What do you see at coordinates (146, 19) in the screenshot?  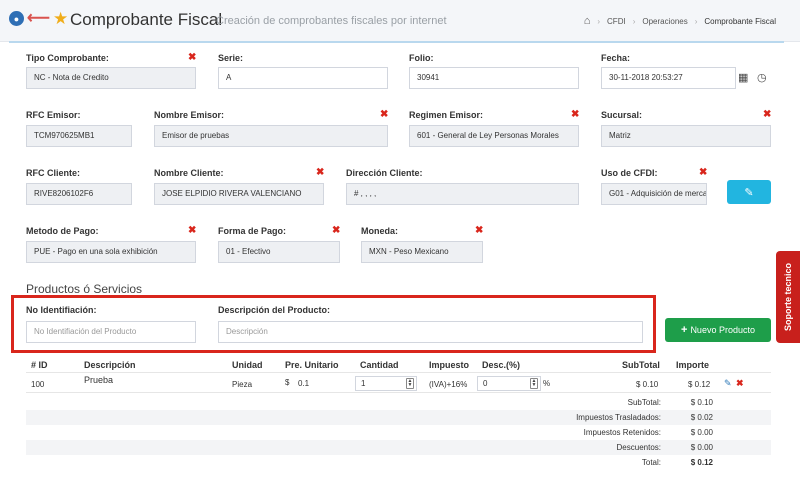 I see `page-title: Comprobante Fiscal` at bounding box center [146, 19].